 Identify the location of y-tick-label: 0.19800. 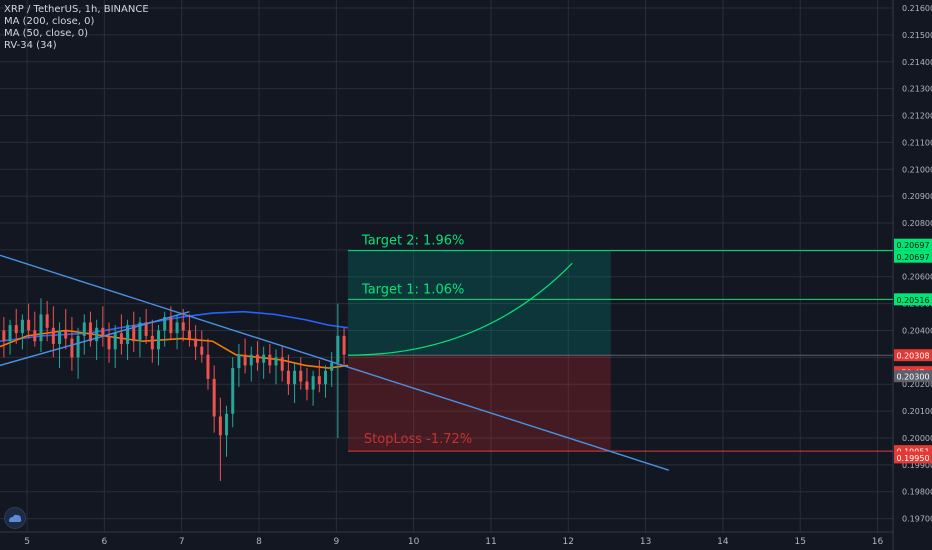
(917, 492).